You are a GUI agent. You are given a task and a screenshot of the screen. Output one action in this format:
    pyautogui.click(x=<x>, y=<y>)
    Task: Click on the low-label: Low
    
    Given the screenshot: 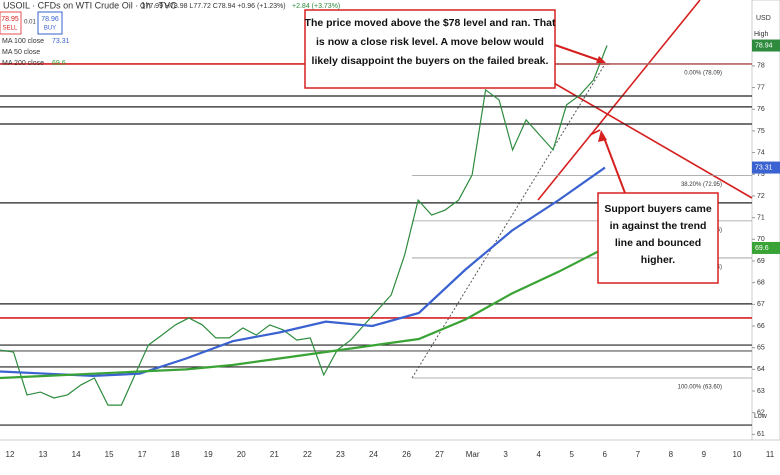 What is the action you would take?
    pyautogui.click(x=761, y=416)
    